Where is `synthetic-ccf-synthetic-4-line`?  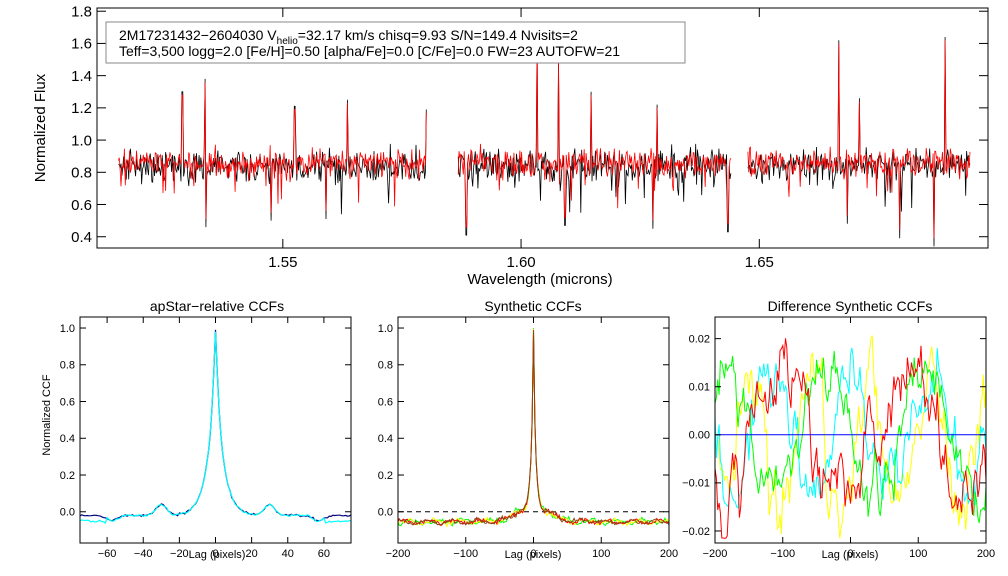 synthetic-ccf-synthetic-4-line is located at coordinates (533, 428).